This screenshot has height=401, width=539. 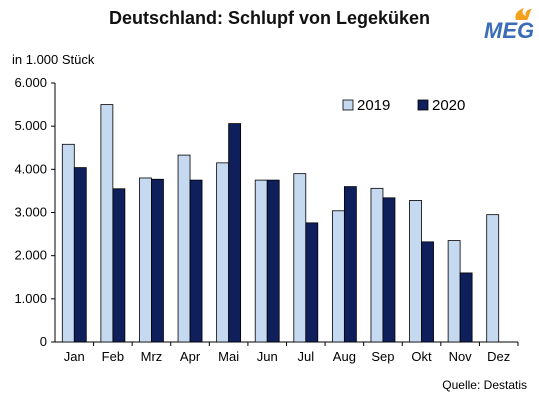 What do you see at coordinates (403, 105) in the screenshot?
I see `chart-legend: 2019 2020` at bounding box center [403, 105].